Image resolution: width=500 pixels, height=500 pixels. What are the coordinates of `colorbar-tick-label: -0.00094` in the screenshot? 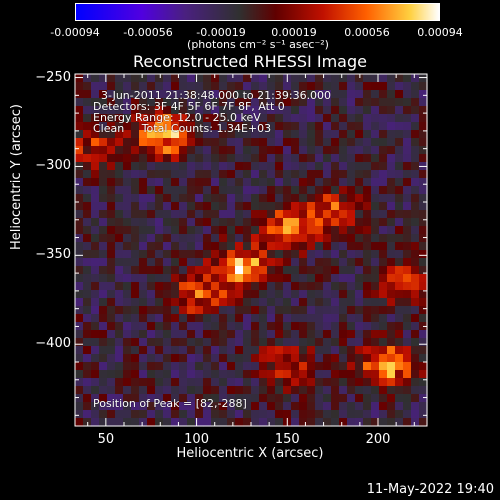 It's located at (75, 32).